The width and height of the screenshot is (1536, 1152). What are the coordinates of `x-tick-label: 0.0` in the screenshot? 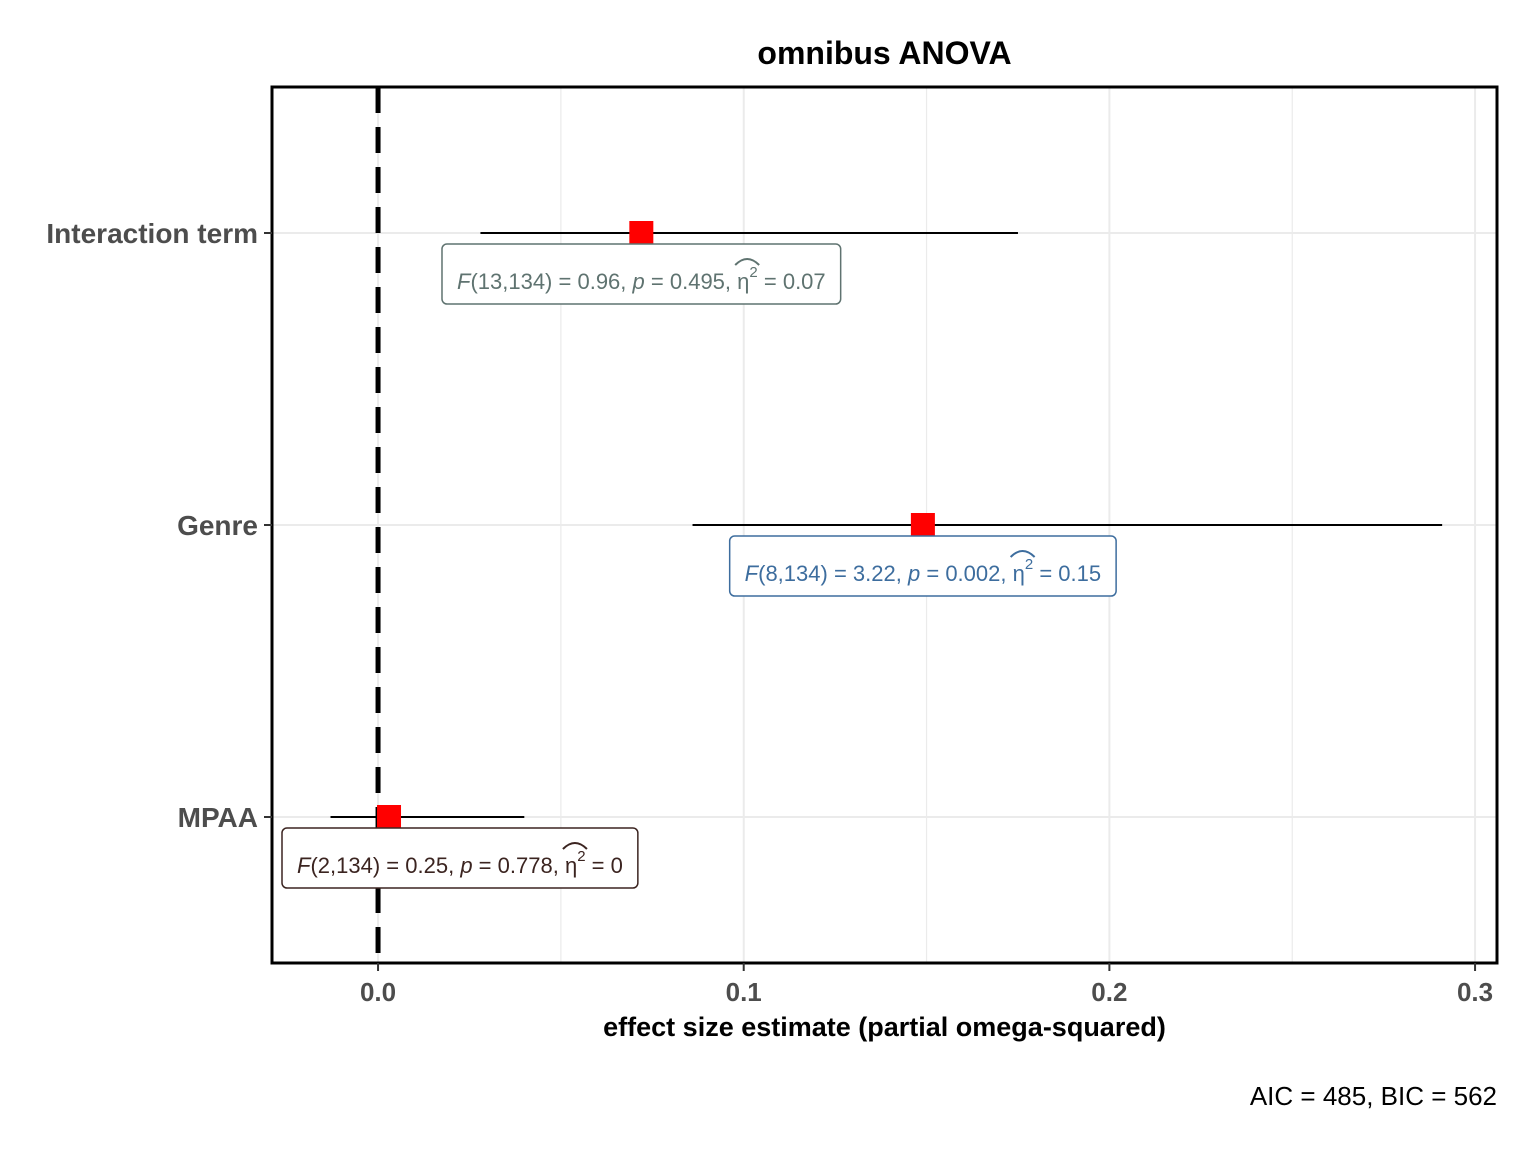 It's located at (378, 992).